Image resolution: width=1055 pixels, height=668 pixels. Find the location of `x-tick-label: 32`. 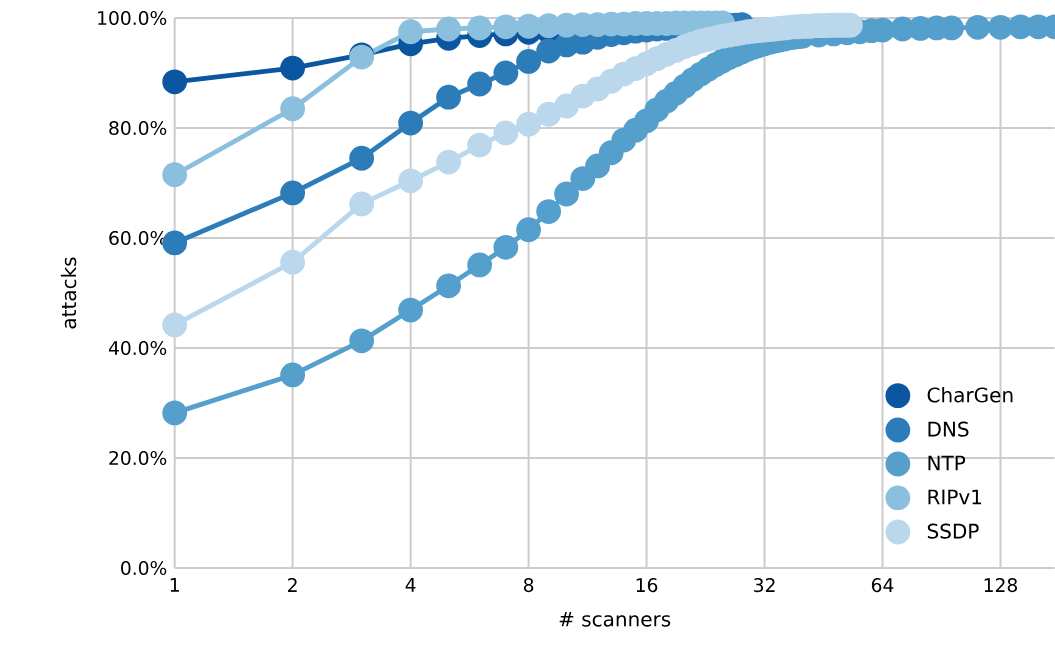

x-tick-label: 32 is located at coordinates (764, 585).